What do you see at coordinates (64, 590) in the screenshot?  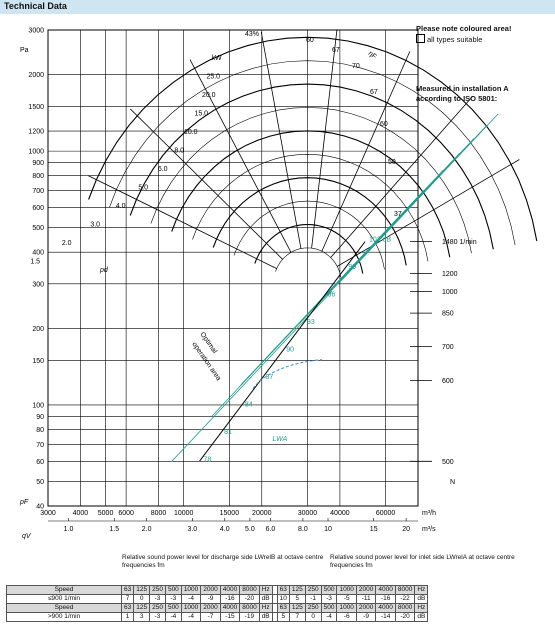 I see `row-label: Speed` at bounding box center [64, 590].